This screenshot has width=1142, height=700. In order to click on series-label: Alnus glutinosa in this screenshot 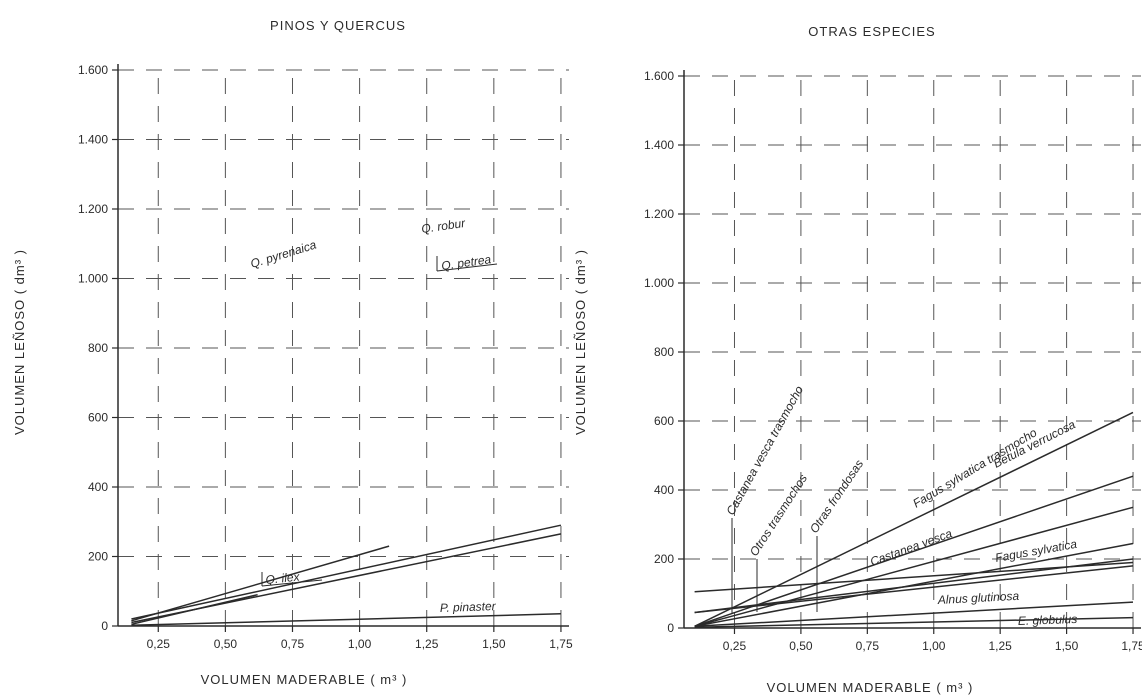, I will do `click(977, 598)`.